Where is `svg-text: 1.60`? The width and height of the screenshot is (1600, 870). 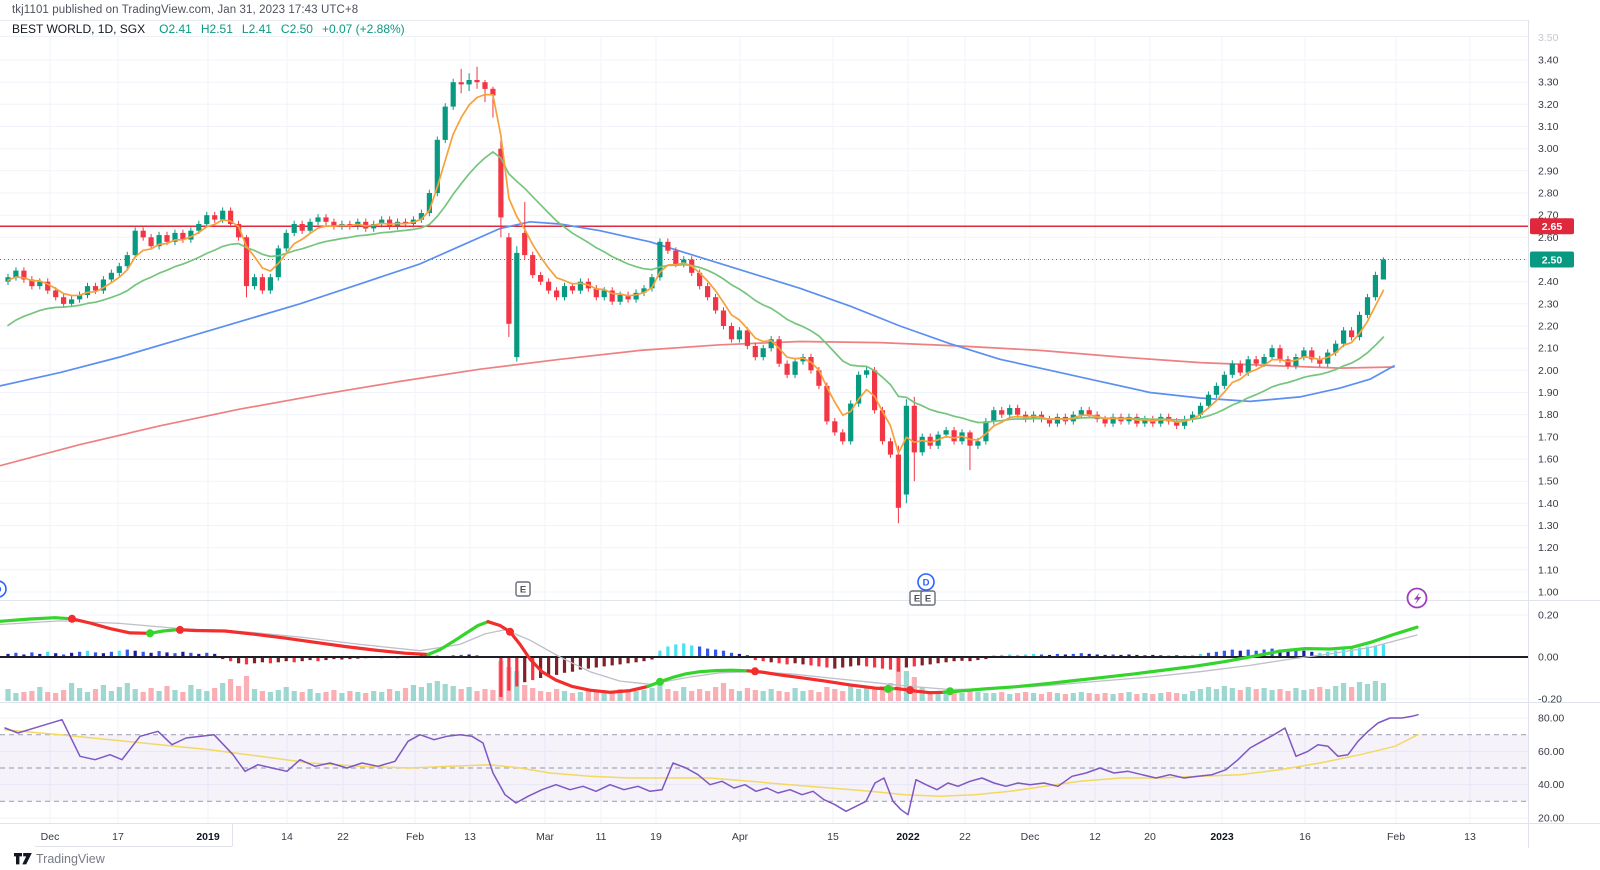 svg-text: 1.60 is located at coordinates (1548, 460).